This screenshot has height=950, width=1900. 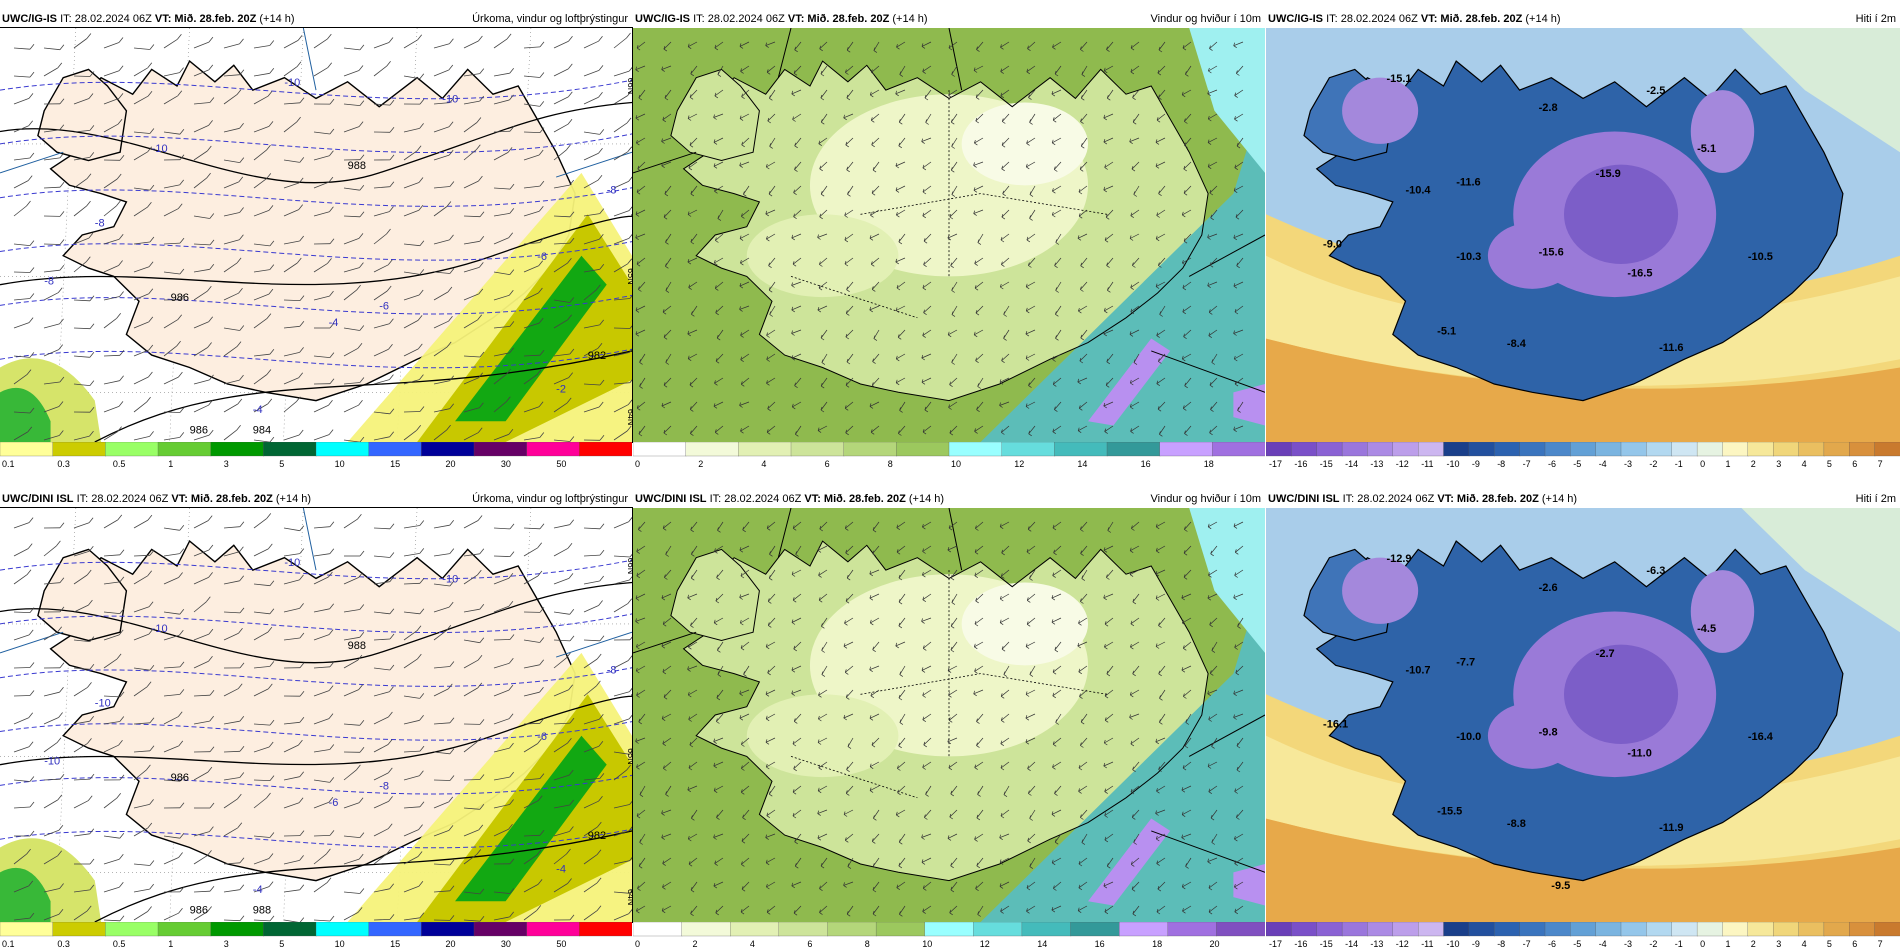 What do you see at coordinates (1702, 944) in the screenshot?
I see `colorbar-tick-label: 0` at bounding box center [1702, 944].